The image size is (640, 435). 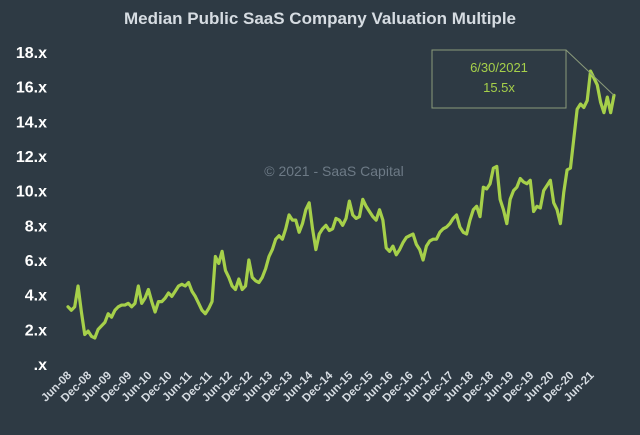 I want to click on y-tick-label: 6.x, so click(x=36, y=261).